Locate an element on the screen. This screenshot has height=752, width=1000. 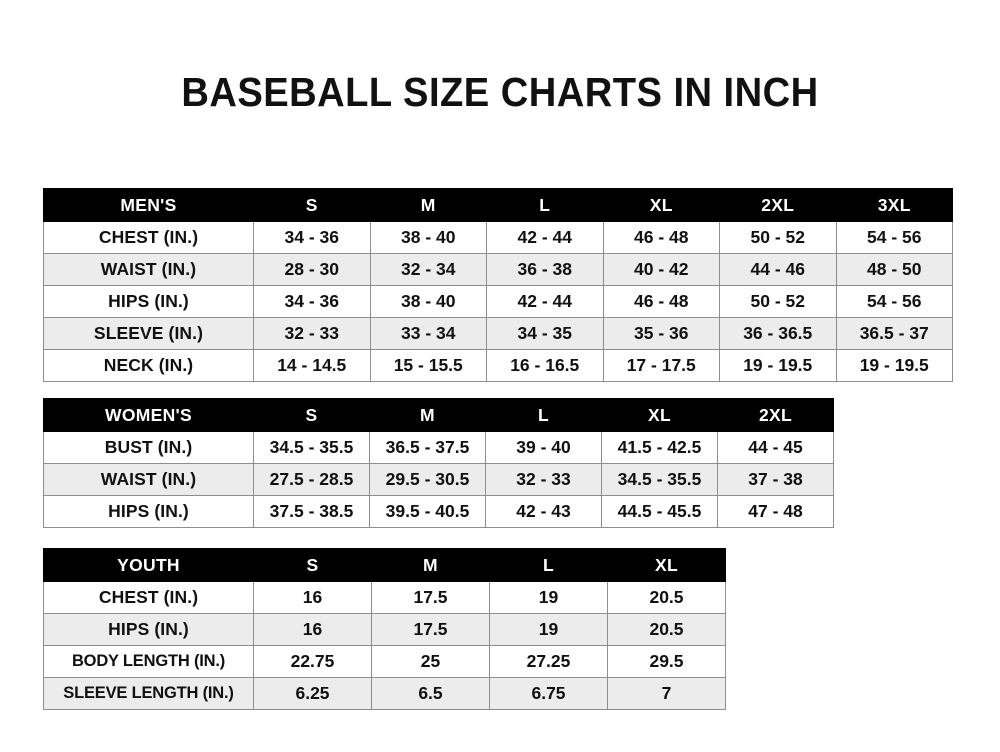
measurement-cell: 44.5 - 45.5 is located at coordinates (659, 511).